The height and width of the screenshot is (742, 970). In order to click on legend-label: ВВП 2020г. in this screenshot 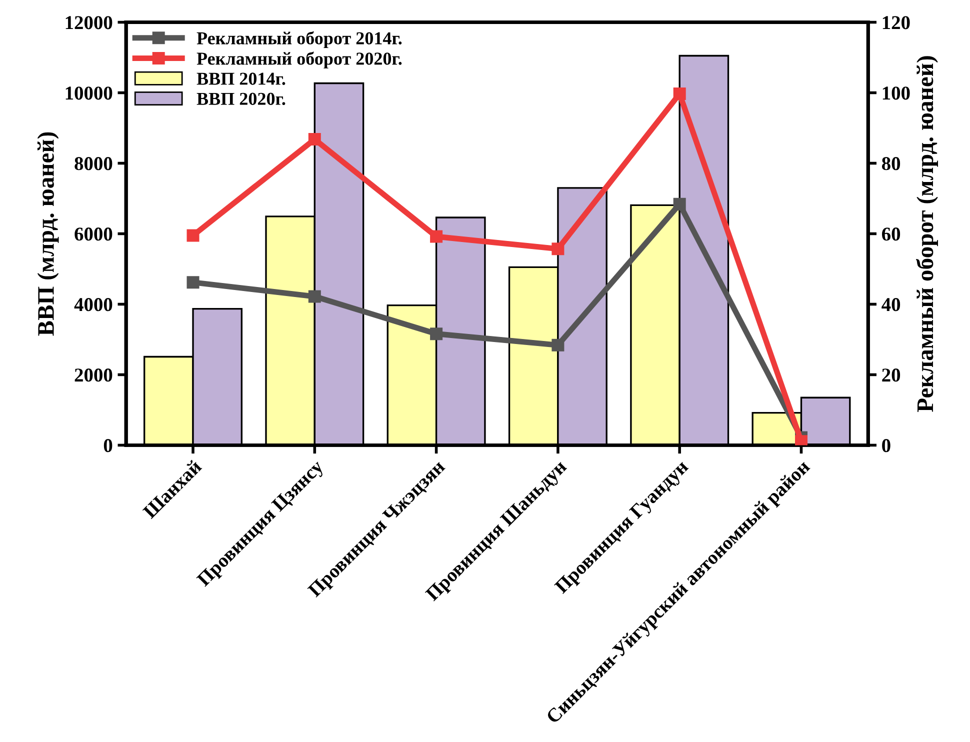, I will do `click(241, 99)`.